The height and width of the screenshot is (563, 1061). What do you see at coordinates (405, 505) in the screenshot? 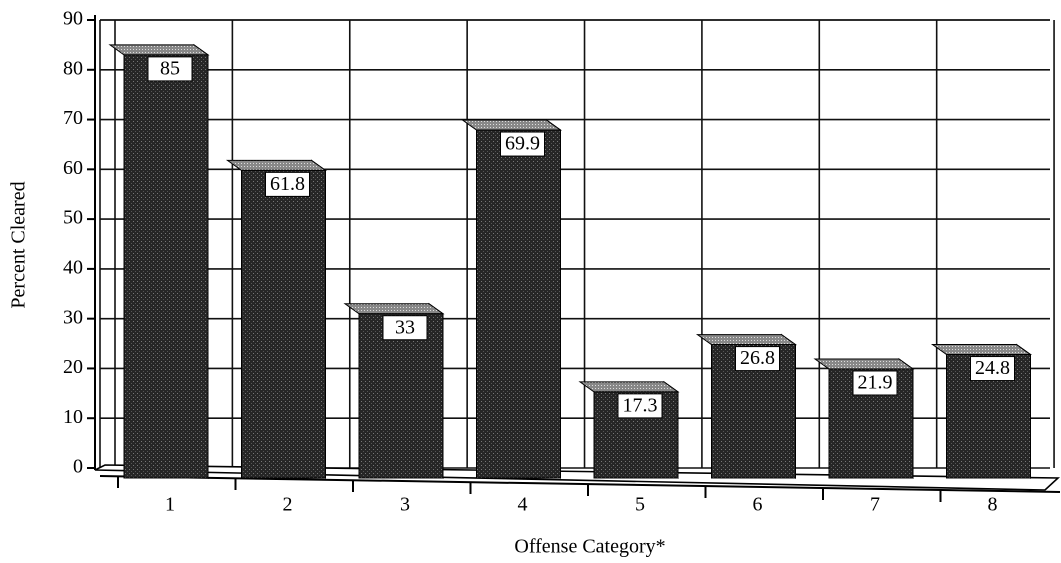
I see `x-tick-label: 3` at bounding box center [405, 505].